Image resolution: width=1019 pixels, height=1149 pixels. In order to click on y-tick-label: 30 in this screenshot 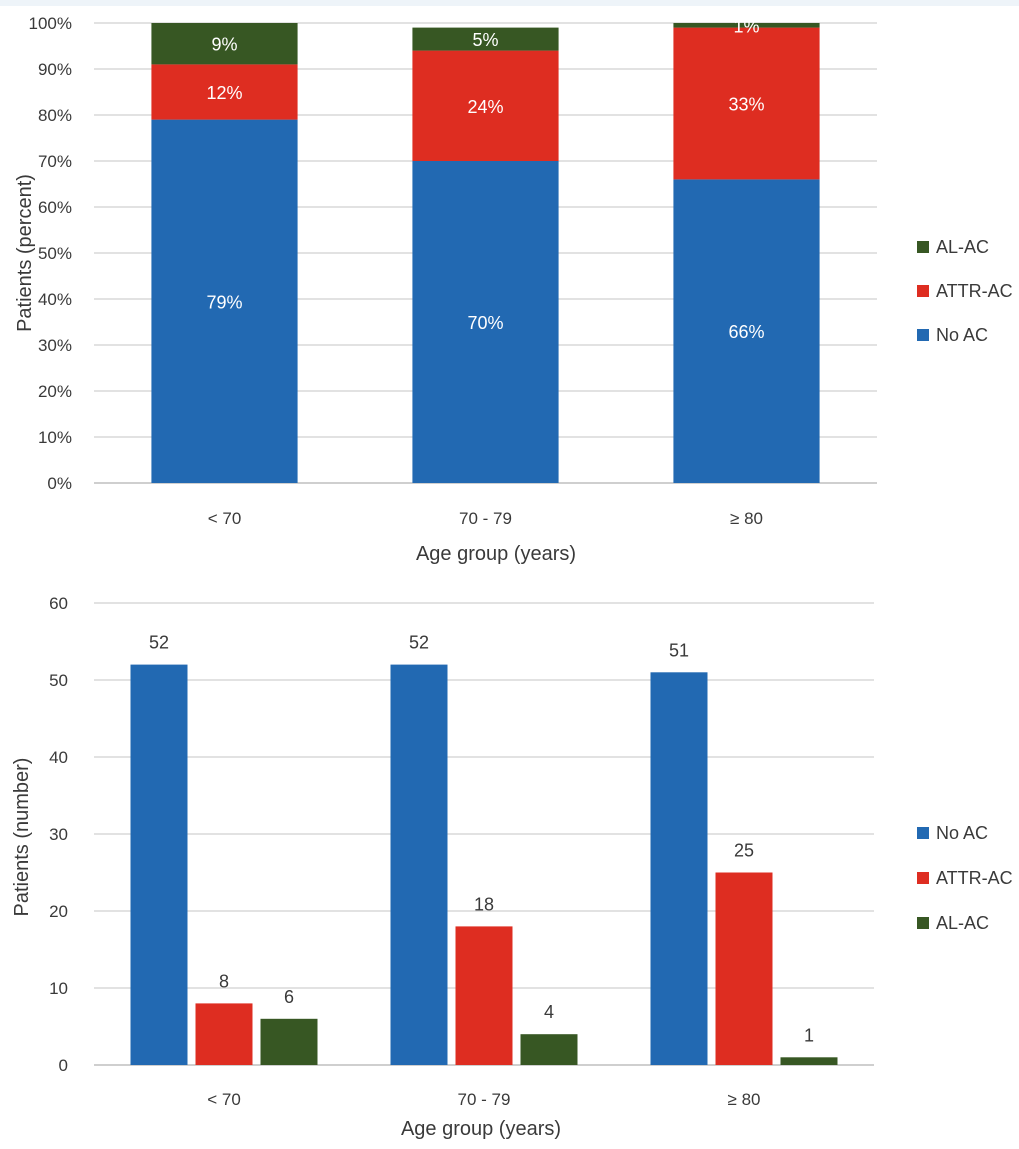, I will do `click(58, 834)`.